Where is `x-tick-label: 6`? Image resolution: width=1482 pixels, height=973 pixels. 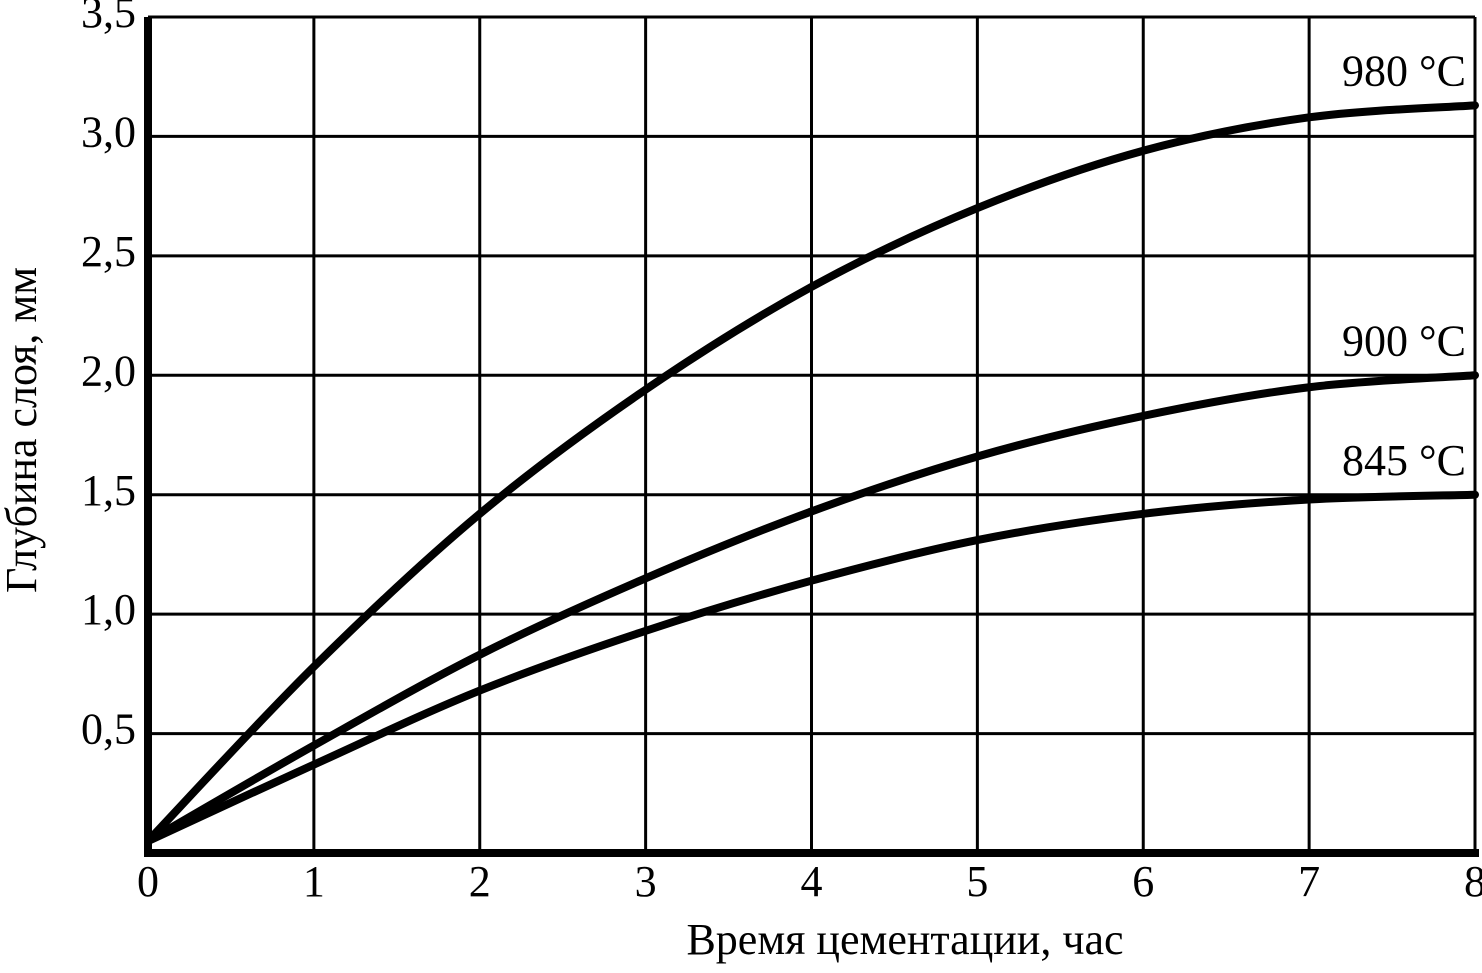
x-tick-label: 6 is located at coordinates (1143, 881).